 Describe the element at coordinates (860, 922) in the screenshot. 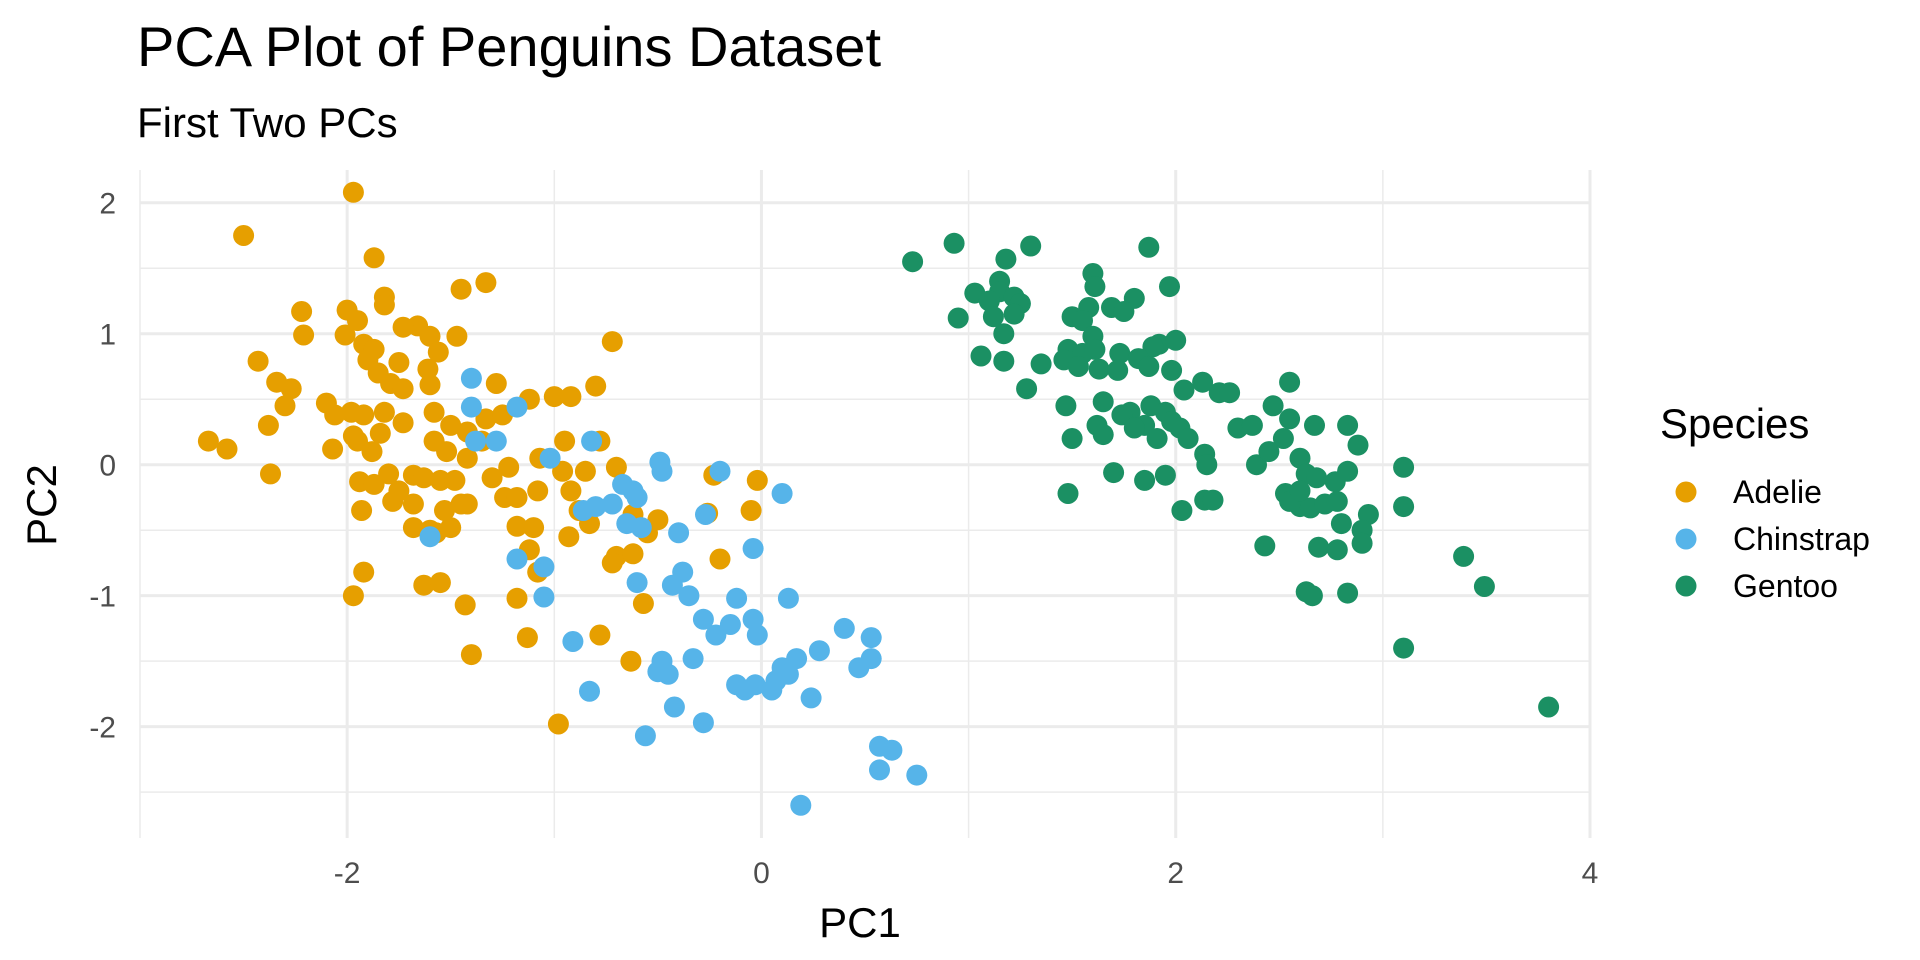

I see `x-axis-title: PC1` at that location.